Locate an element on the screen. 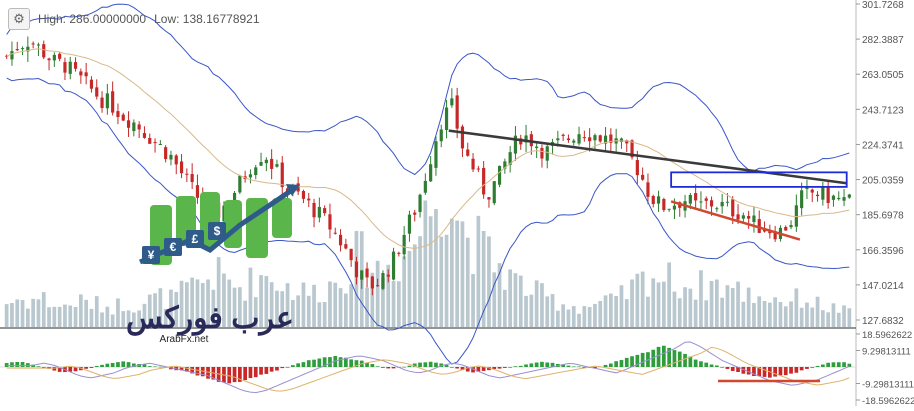 The width and height of the screenshot is (914, 411). oscillator-group is located at coordinates (428, 367).